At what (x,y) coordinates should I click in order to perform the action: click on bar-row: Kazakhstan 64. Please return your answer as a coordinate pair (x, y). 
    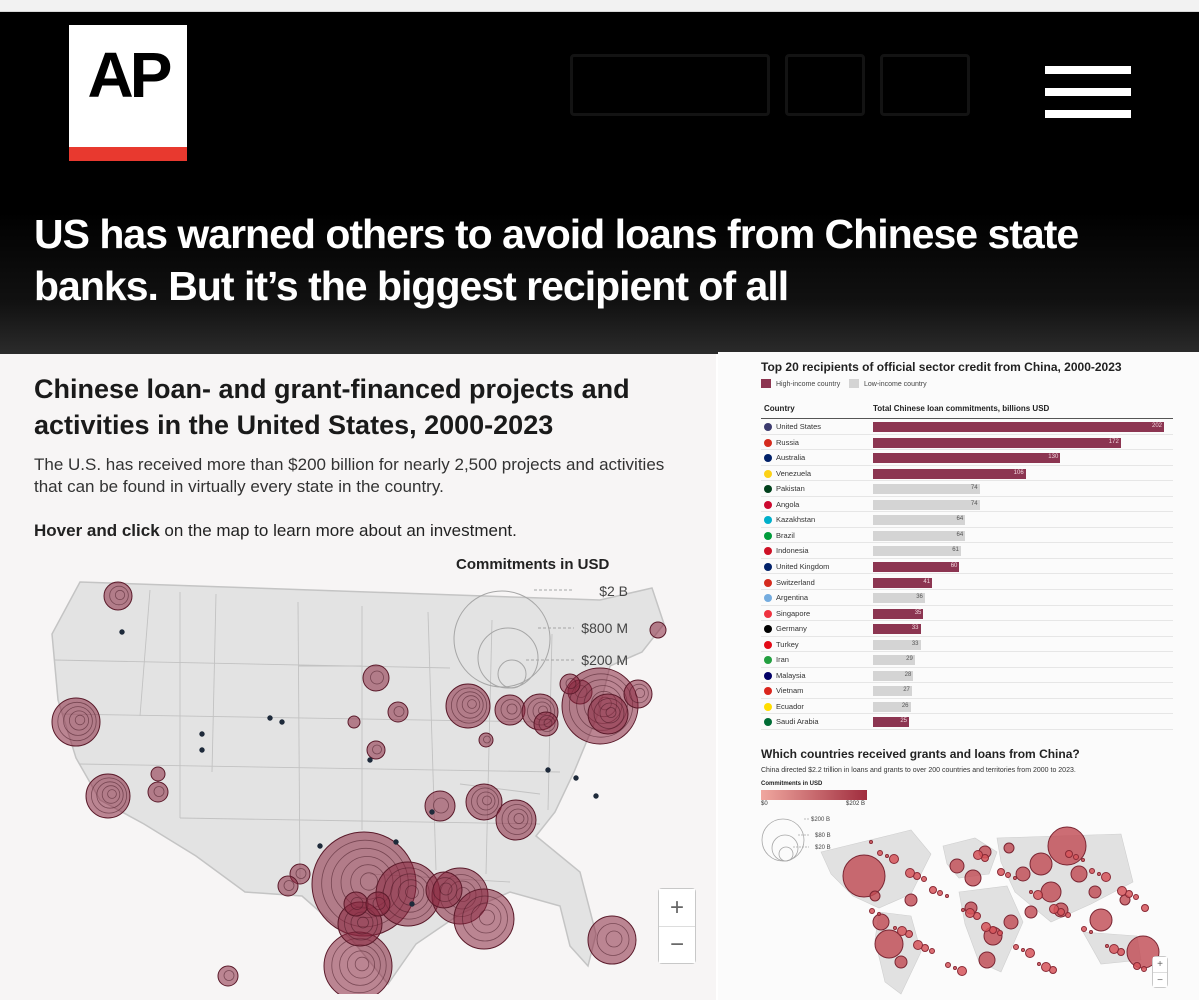
    Looking at the image, I should click on (967, 520).